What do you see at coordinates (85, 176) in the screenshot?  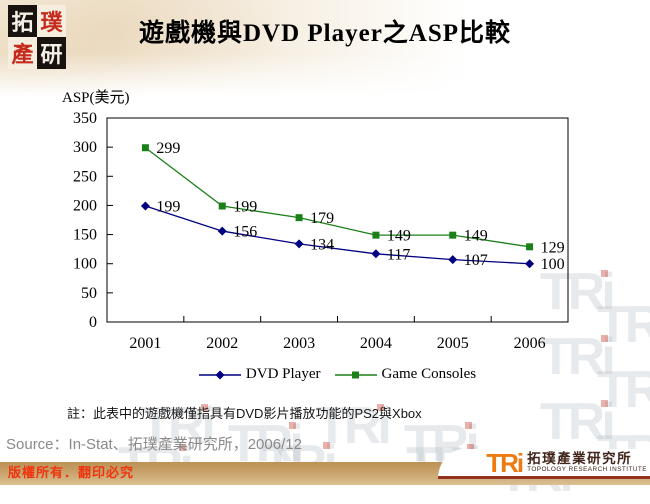 I see `svg-text: 250` at bounding box center [85, 176].